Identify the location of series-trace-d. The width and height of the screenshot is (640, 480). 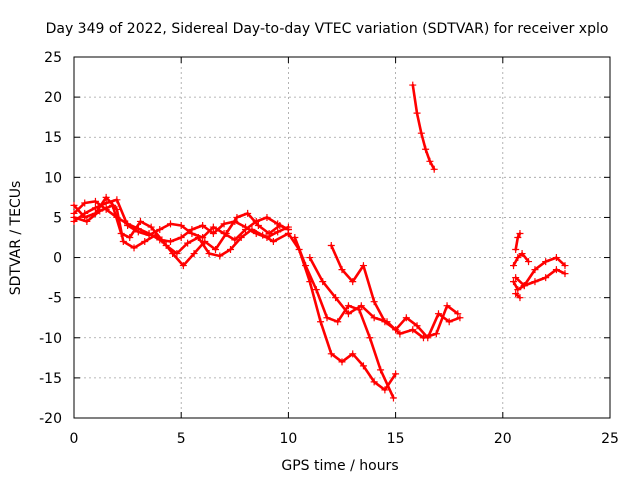
(181, 235).